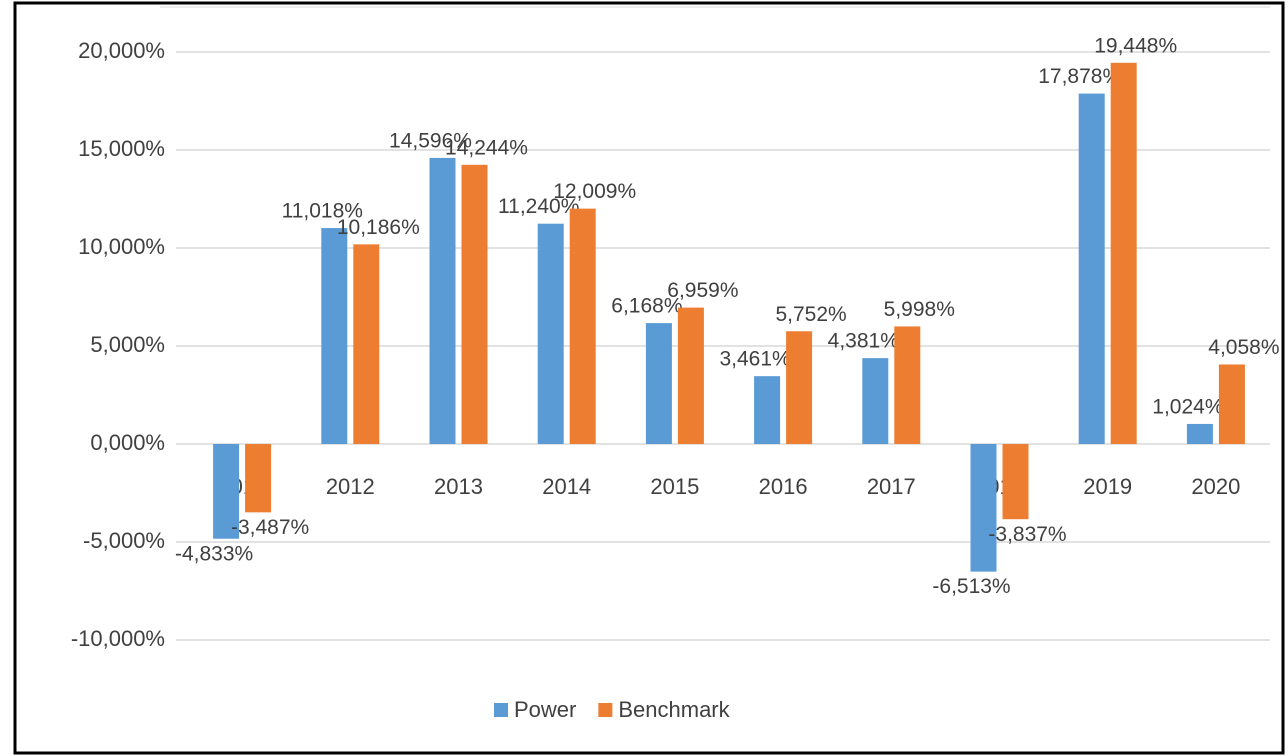 The image size is (1288, 756). What do you see at coordinates (1027, 534) in the screenshot?
I see `data-label: -3,837%` at bounding box center [1027, 534].